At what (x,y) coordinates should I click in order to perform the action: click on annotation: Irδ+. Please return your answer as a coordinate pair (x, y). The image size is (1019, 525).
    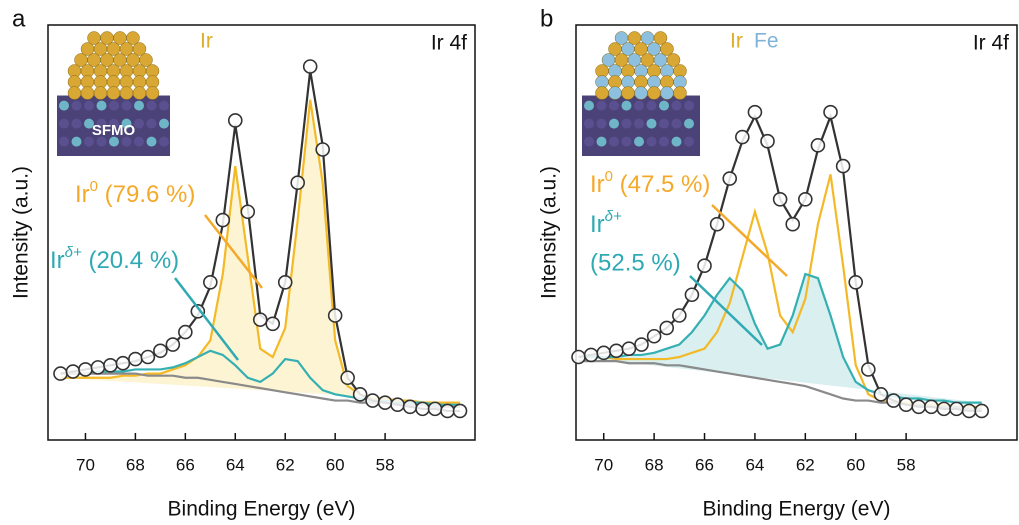
    Looking at the image, I should click on (606, 223).